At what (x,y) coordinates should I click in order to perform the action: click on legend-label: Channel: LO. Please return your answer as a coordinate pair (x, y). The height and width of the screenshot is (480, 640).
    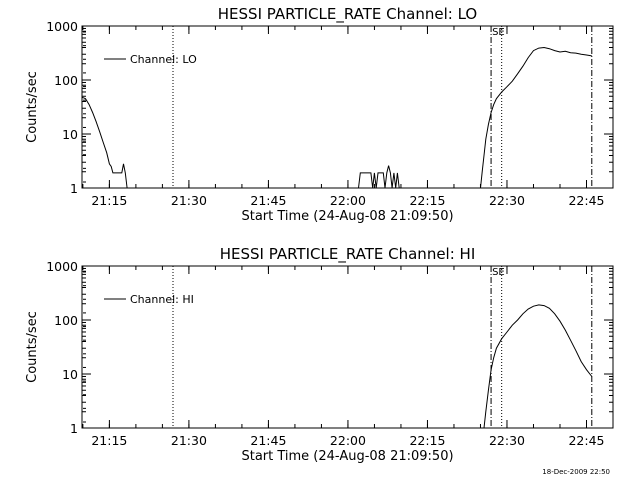
    Looking at the image, I should click on (163, 59).